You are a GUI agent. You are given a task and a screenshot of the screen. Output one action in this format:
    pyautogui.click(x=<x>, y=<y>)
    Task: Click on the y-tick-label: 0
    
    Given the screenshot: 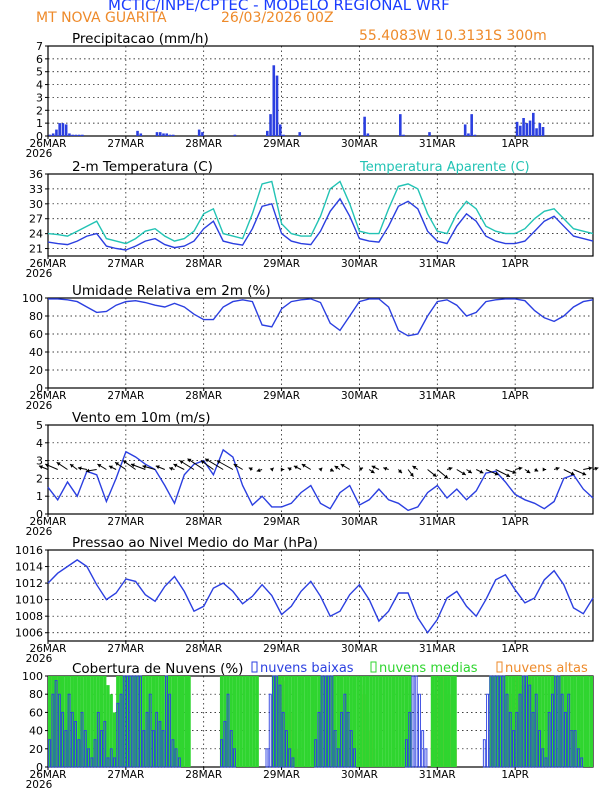 What is the action you would take?
    pyautogui.click(x=39, y=514)
    